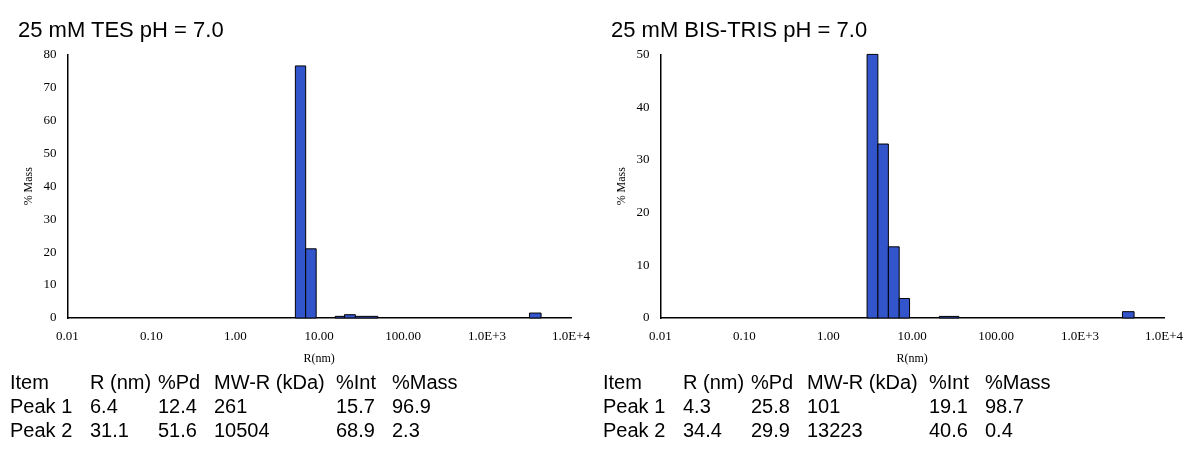 Image resolution: width=1202 pixels, height=471 pixels. I want to click on text: 2.3, so click(406, 430).